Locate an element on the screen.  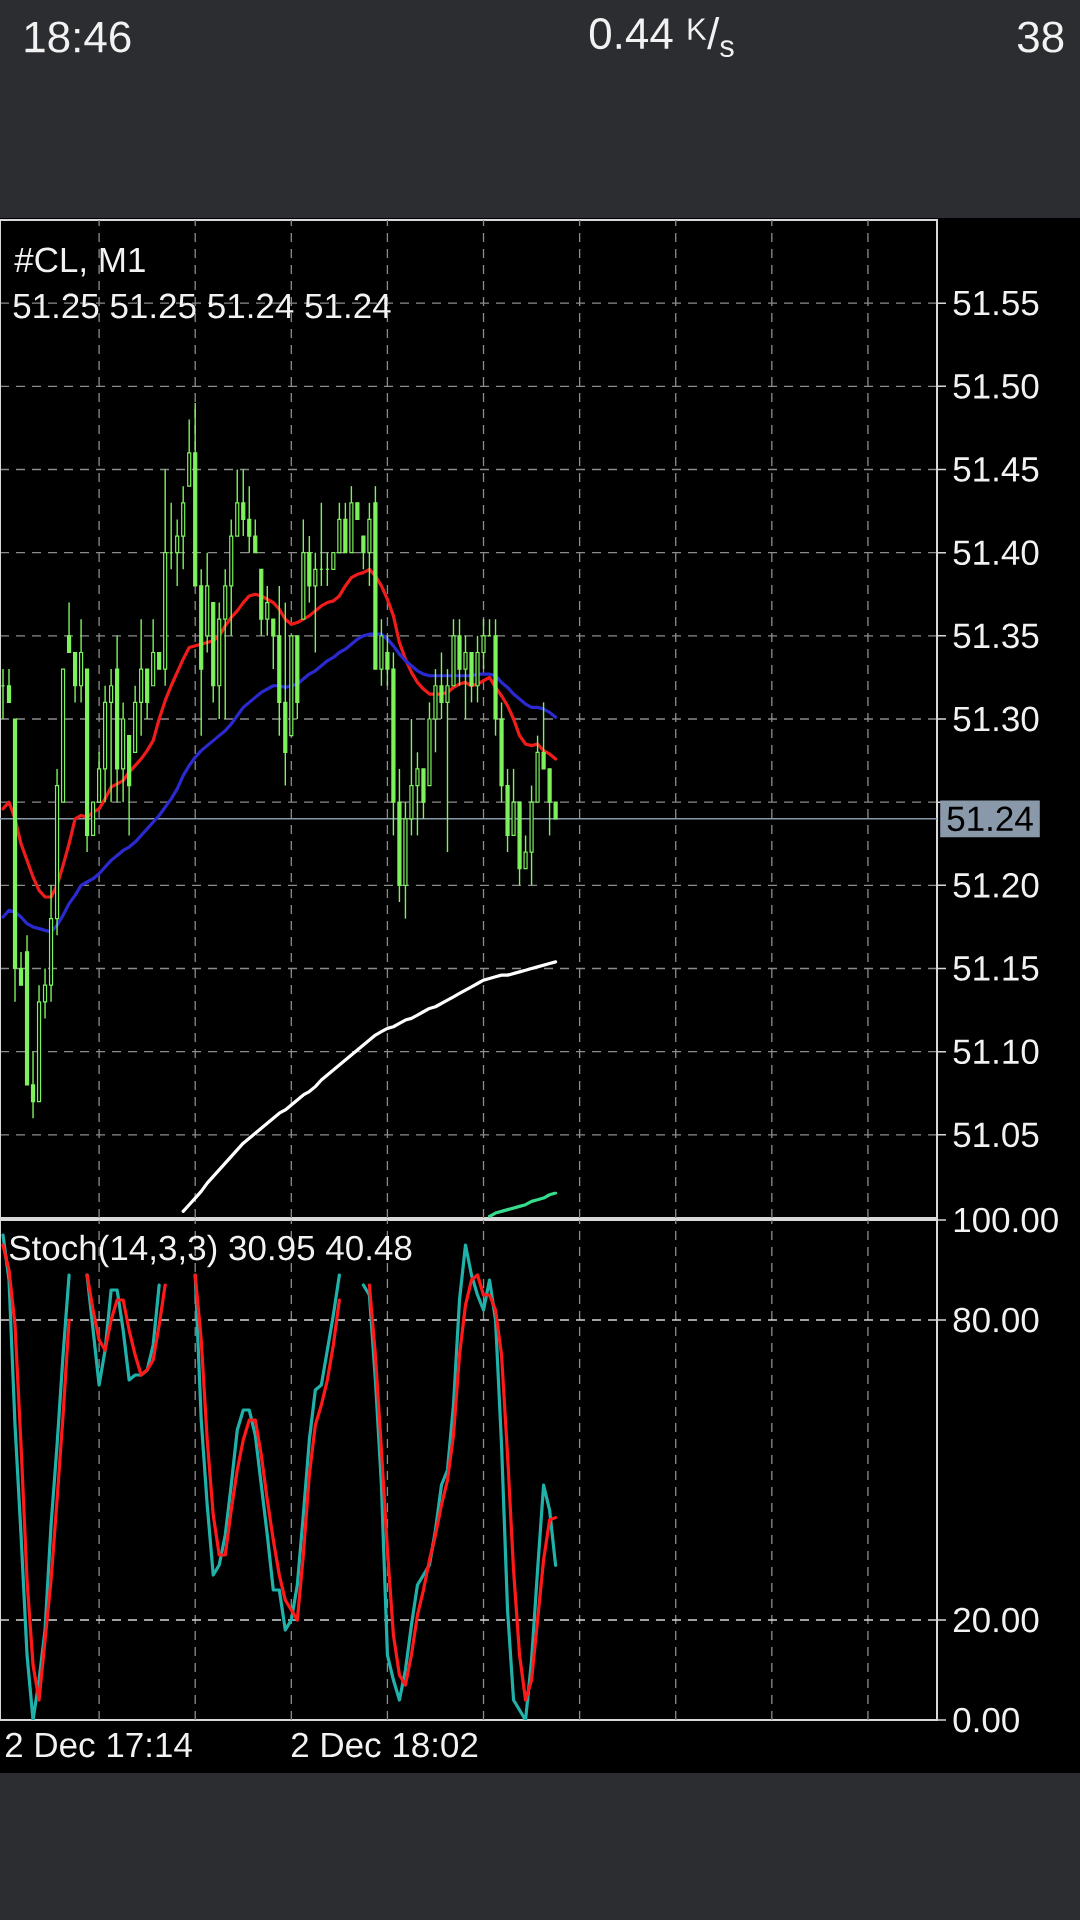
y-tick-label: 20.00 is located at coordinates (996, 1620).